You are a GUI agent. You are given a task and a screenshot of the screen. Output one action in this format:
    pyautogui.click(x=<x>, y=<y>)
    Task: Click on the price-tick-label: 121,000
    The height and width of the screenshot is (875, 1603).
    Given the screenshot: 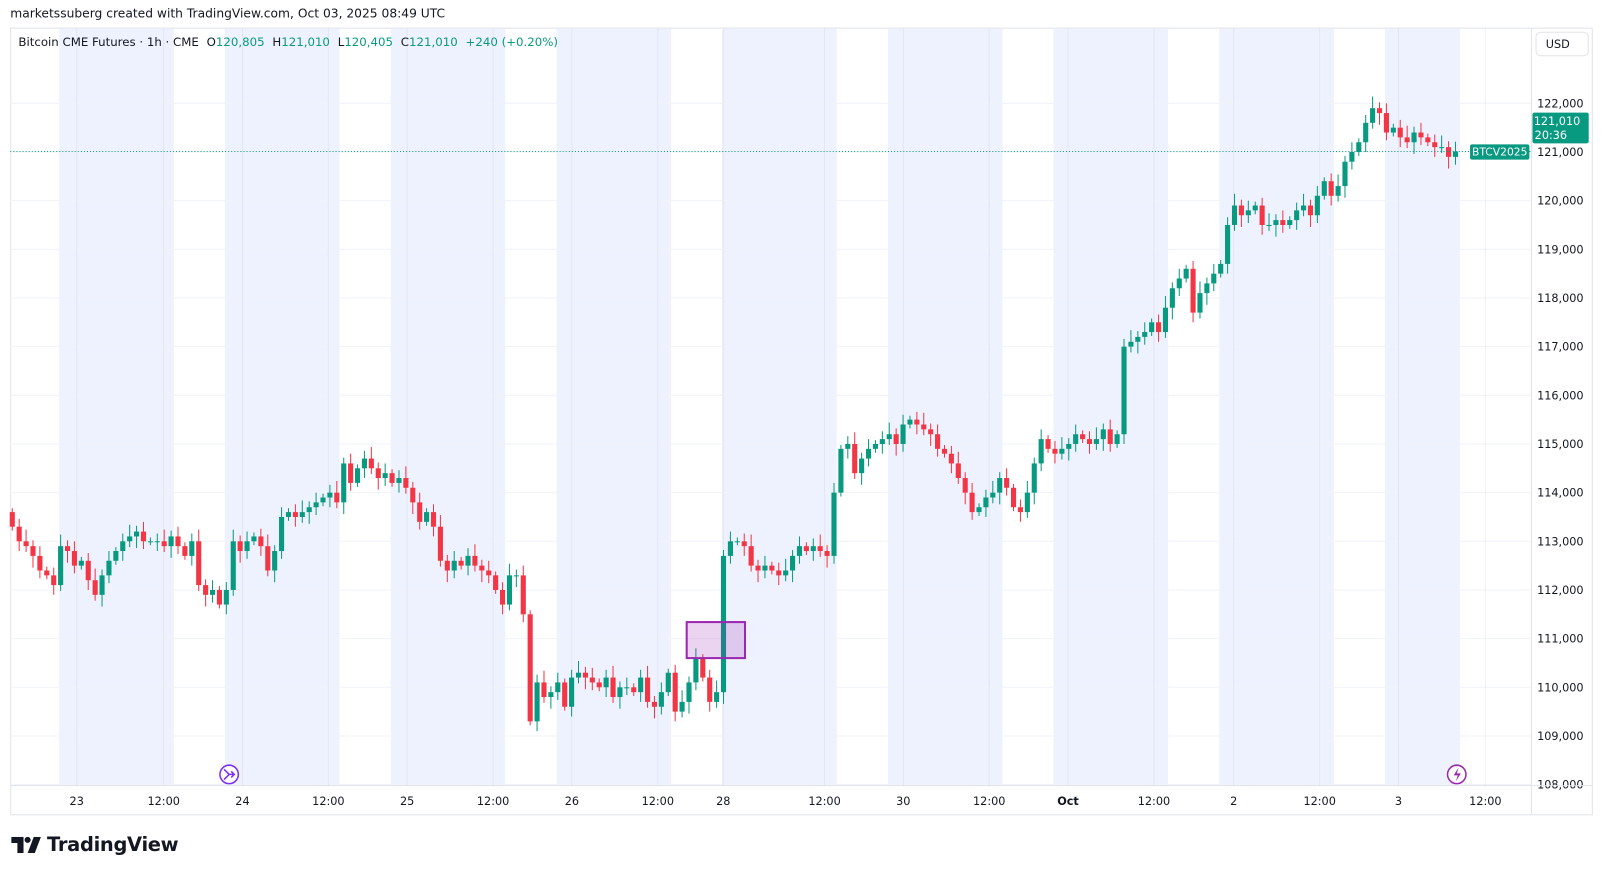 What is the action you would take?
    pyautogui.click(x=1560, y=152)
    